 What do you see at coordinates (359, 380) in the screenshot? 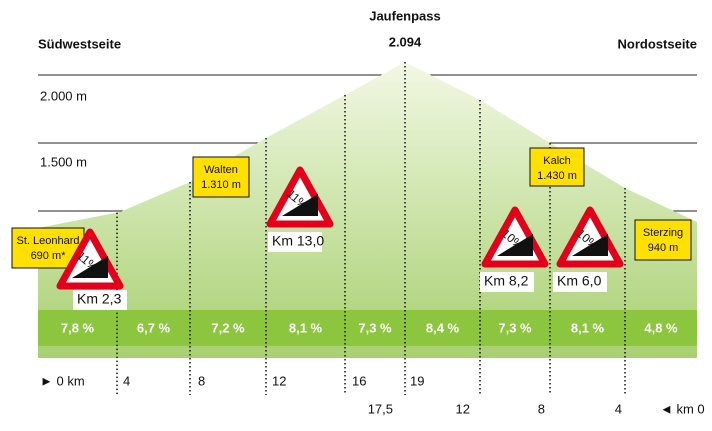
I see `km-label: 16` at bounding box center [359, 380].